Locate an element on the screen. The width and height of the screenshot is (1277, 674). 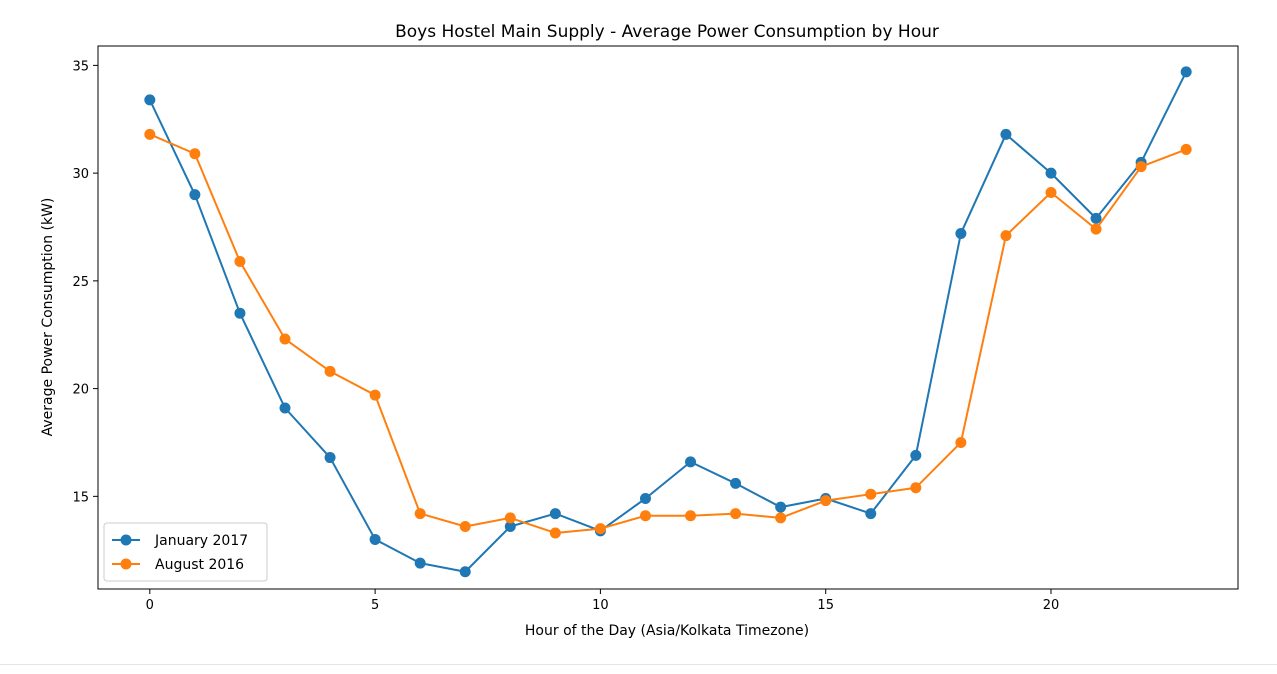
x-tick-label: 20 is located at coordinates (1051, 605).